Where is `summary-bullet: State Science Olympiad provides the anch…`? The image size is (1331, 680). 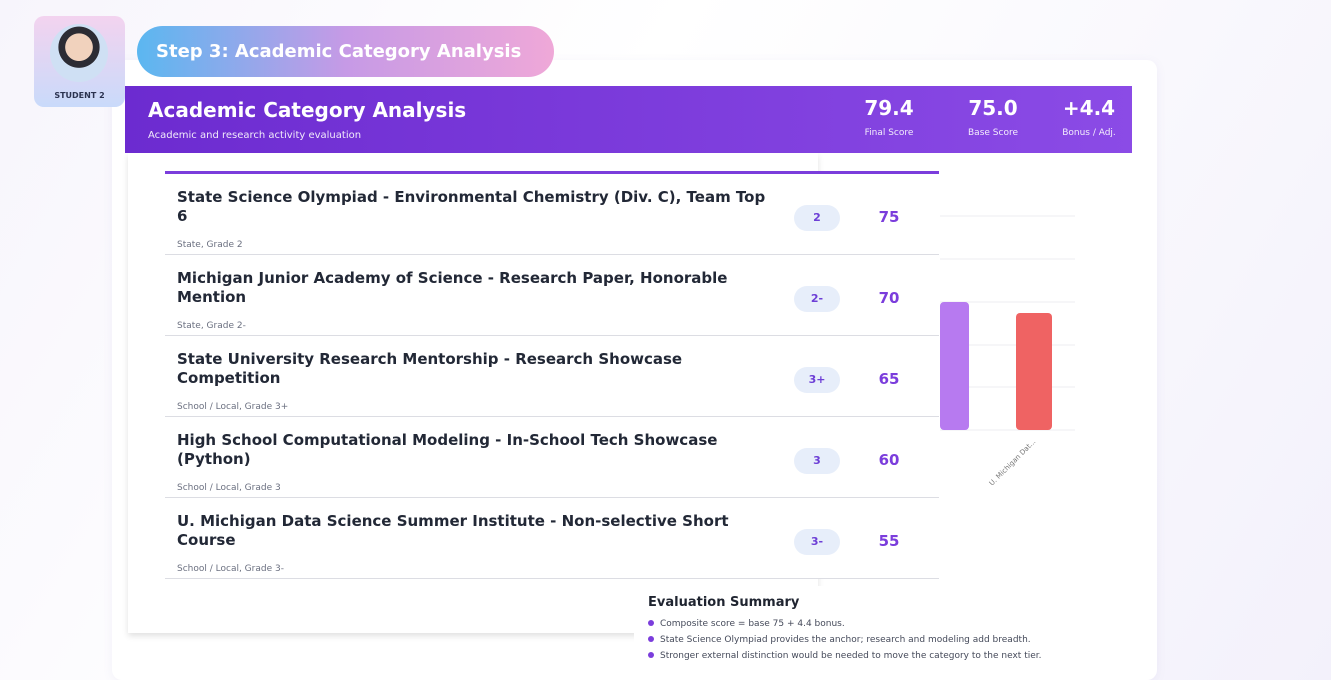
summary-bullet: State Science Olympiad provides the anch… is located at coordinates (845, 640).